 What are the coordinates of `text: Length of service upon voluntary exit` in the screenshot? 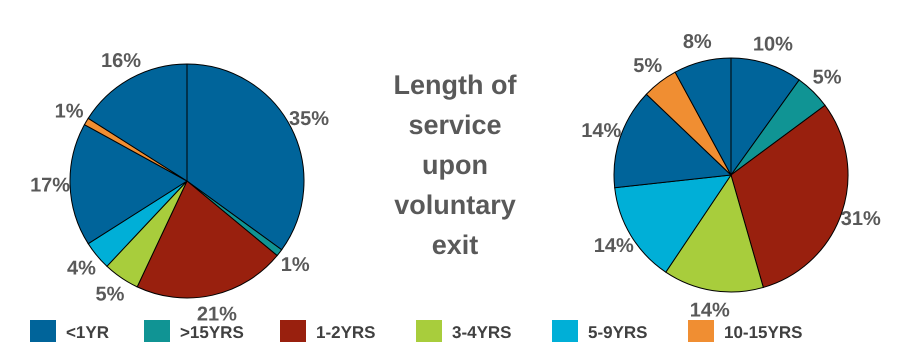 It's located at (456, 165).